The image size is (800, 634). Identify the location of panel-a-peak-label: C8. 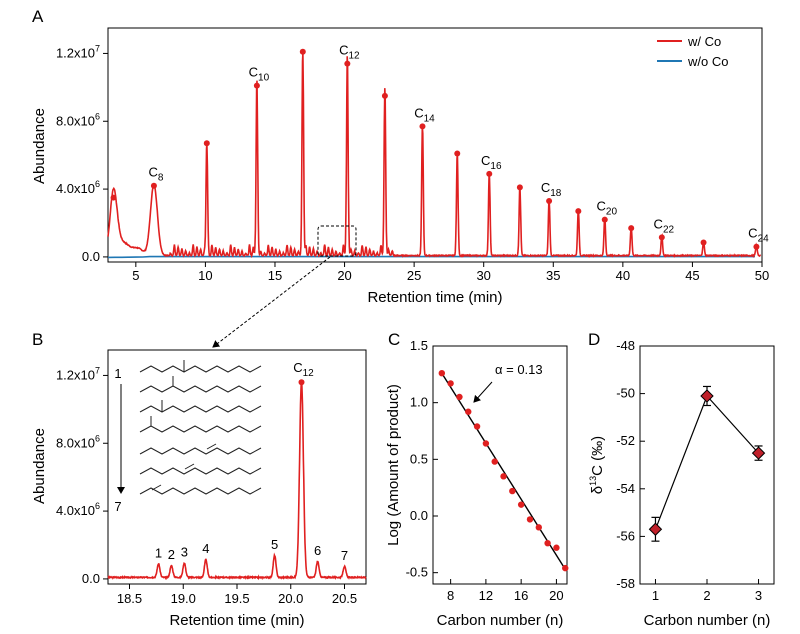
(155, 174).